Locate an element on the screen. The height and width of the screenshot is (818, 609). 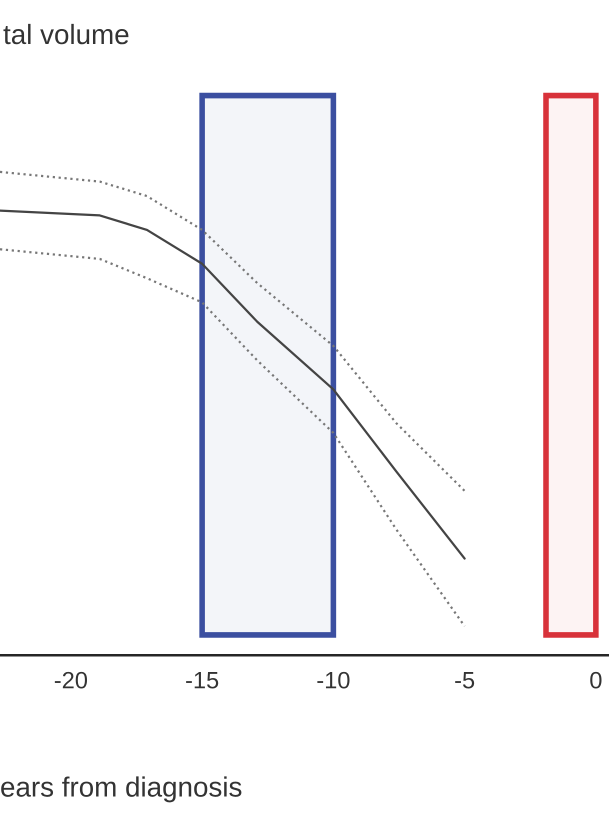
x-tick-label: -15 is located at coordinates (202, 680).